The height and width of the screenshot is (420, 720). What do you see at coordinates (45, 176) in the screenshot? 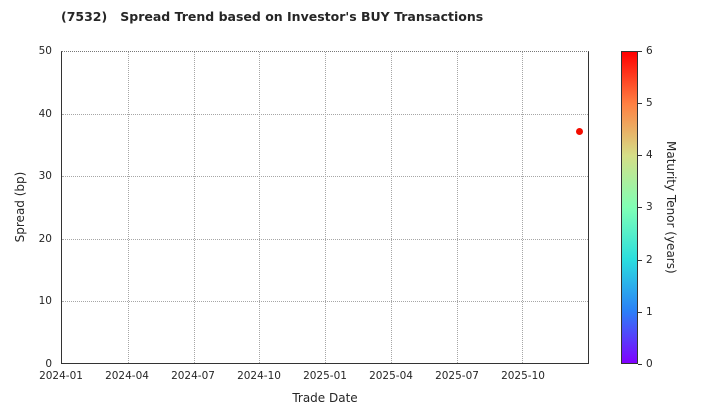
I see `y-tick-30: 30` at bounding box center [45, 176].